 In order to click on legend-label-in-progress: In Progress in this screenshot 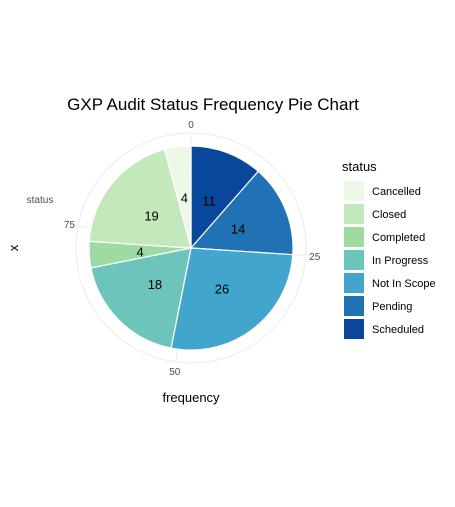, I will do `click(400, 261)`.